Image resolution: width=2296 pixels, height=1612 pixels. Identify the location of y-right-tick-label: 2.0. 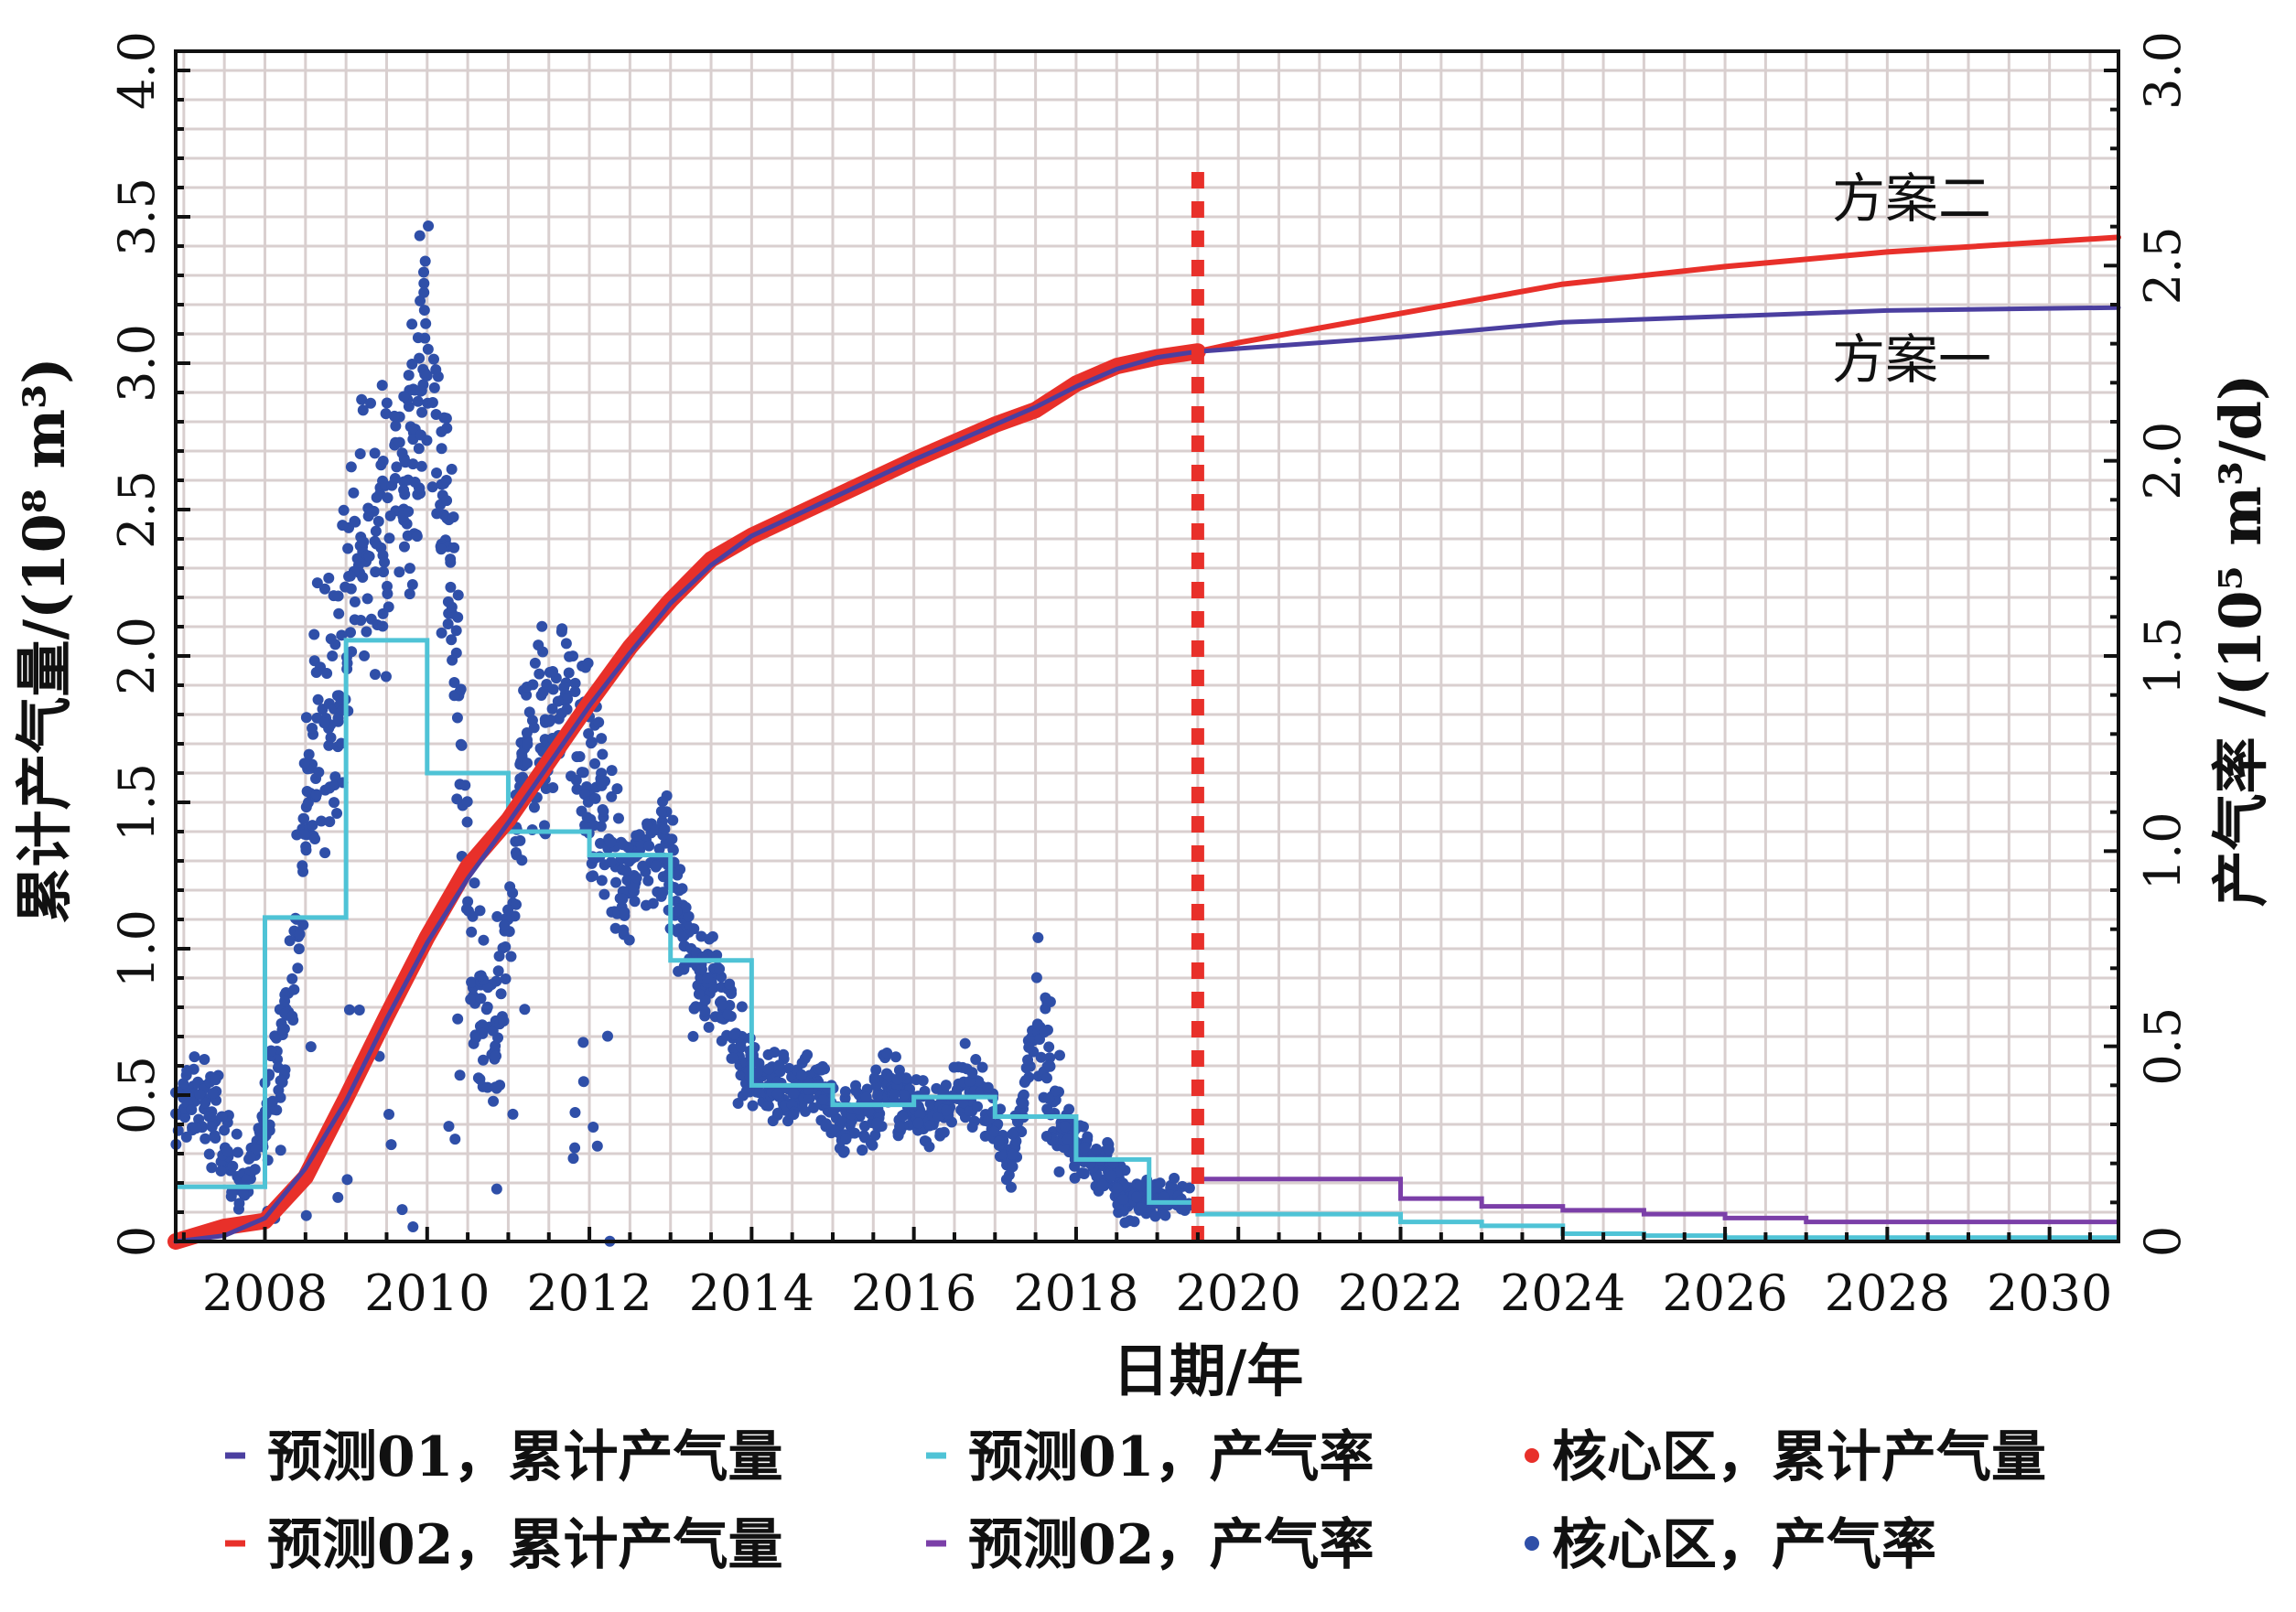
(2163, 461).